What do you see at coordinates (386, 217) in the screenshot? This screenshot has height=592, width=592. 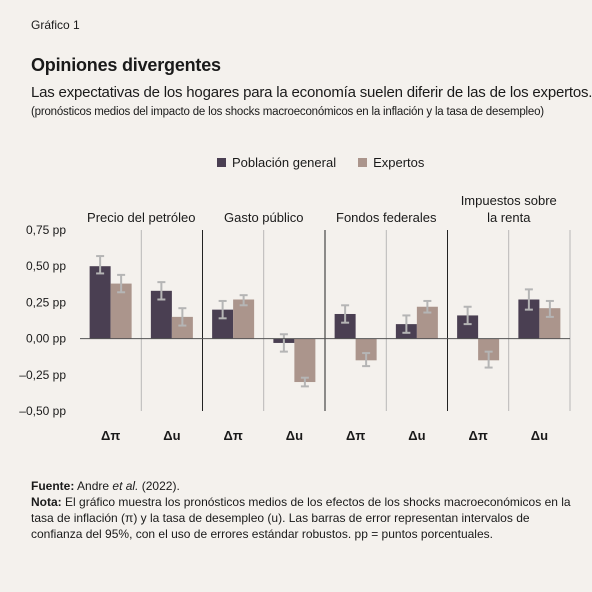 I see `group-label: Fondos federales` at bounding box center [386, 217].